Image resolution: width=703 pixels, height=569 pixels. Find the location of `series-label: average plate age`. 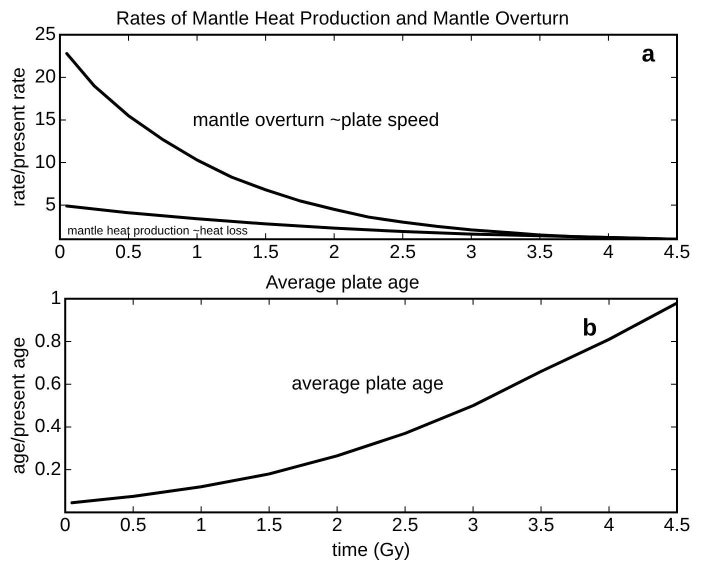

series-label: average plate age is located at coordinates (368, 383).